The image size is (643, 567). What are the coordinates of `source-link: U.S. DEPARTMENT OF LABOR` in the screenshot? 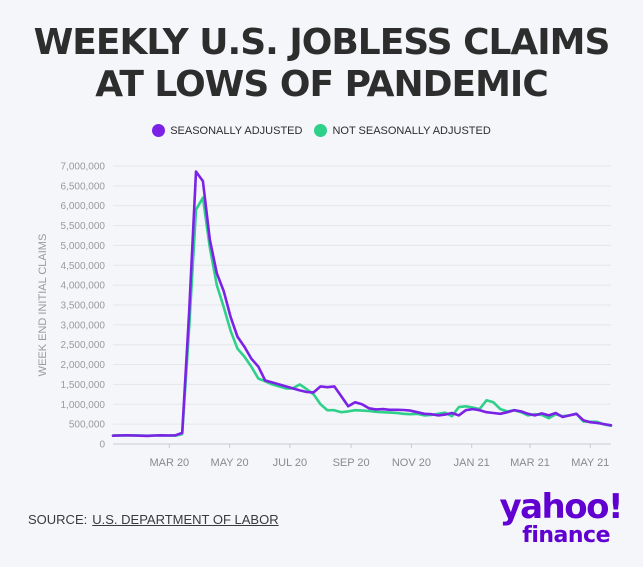 It's located at (185, 519).